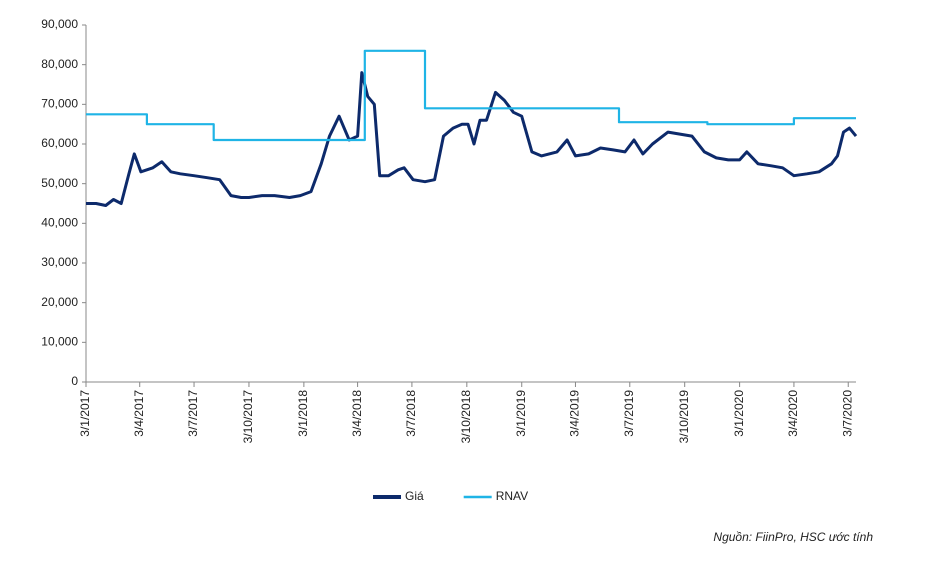  Describe the element at coordinates (793, 537) in the screenshot. I see `source-note: Nguồn: FiinPro, HSC ước tính` at that location.